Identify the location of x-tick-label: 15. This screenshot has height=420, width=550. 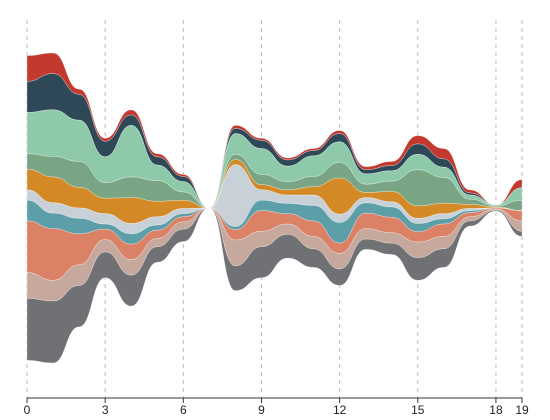
(418, 410).